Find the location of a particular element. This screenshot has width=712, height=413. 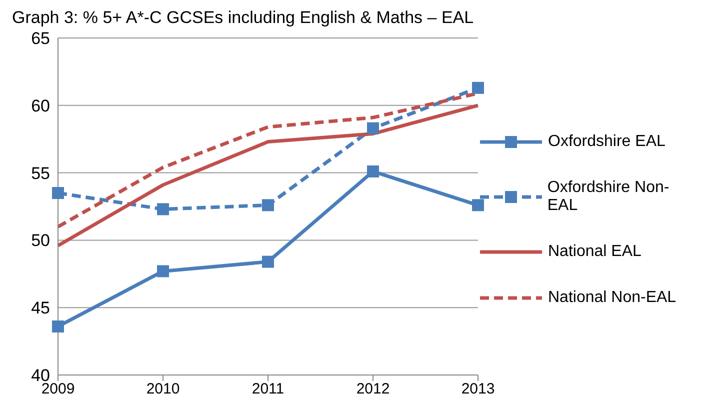

y-tick-label: 55 is located at coordinates (40, 173).